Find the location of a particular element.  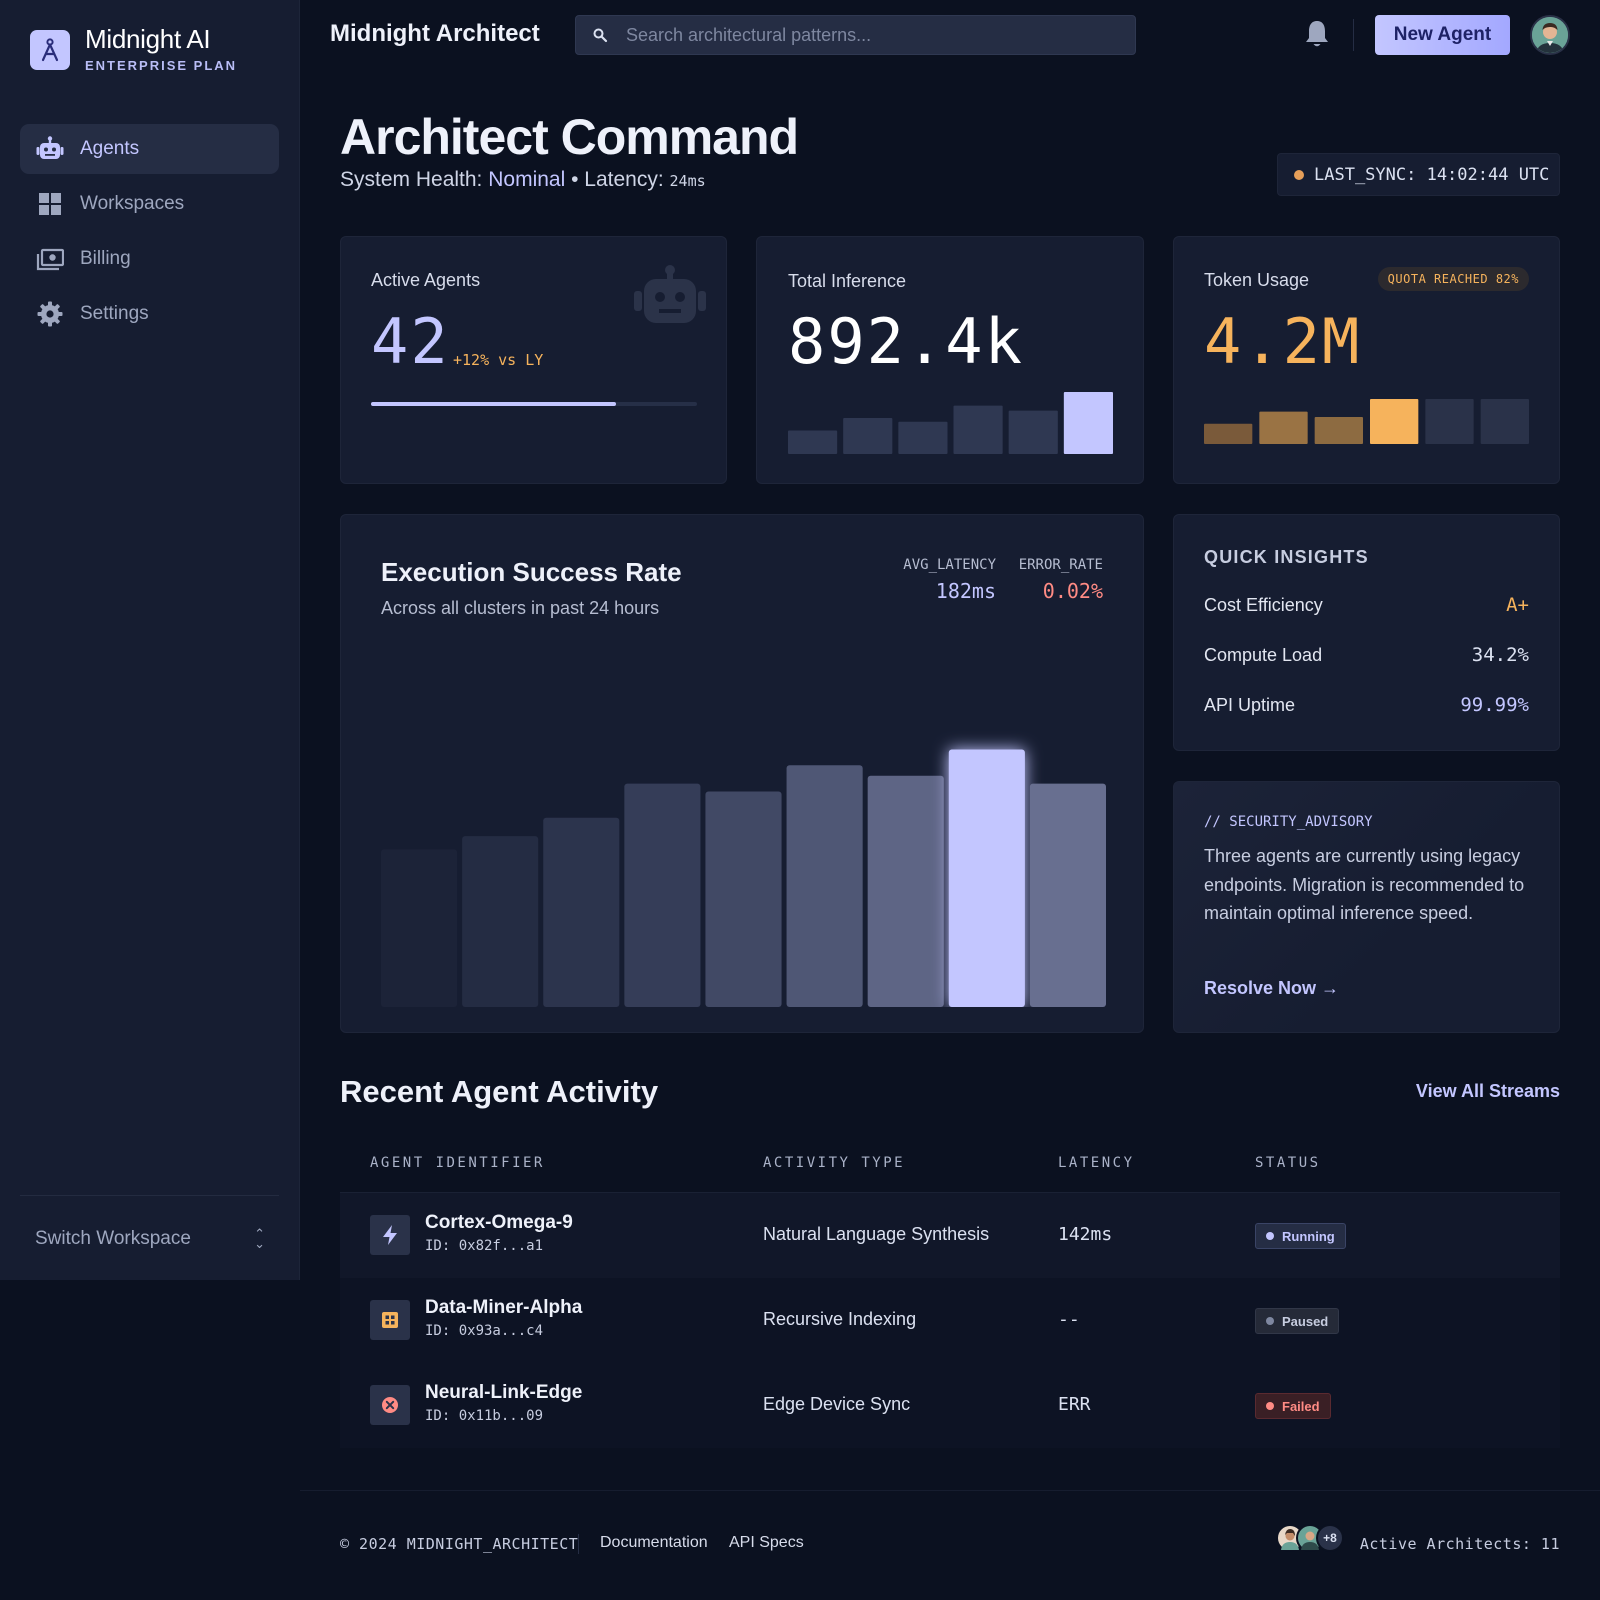

resolve-now-link: Resolve Now → is located at coordinates (1272, 988).